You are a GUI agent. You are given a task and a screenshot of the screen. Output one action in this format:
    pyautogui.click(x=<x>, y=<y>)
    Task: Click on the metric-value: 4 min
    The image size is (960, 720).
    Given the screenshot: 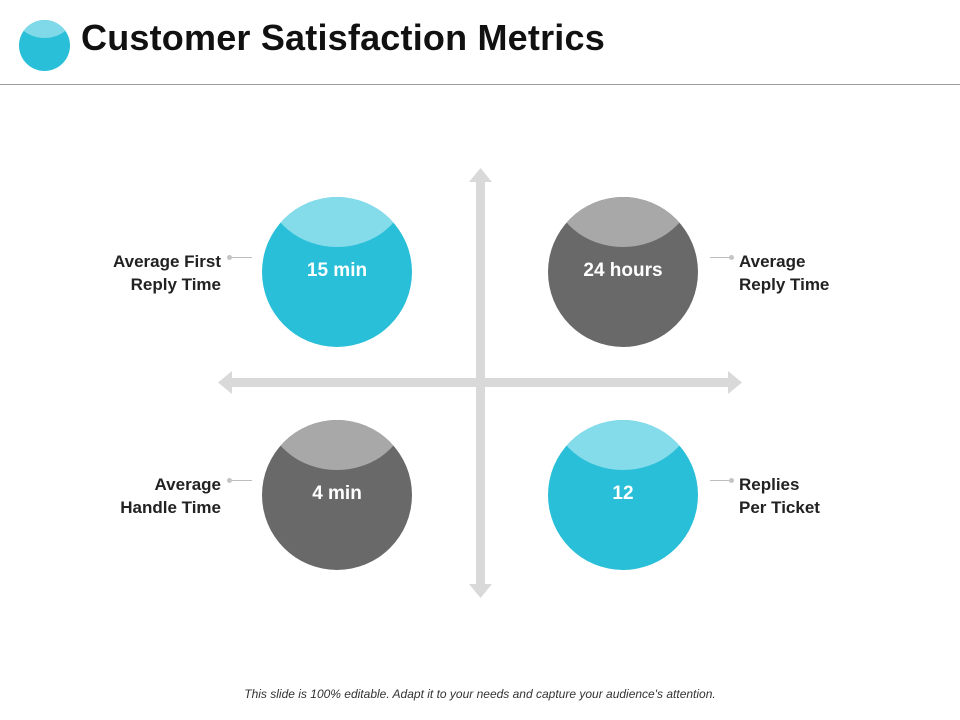 What is the action you would take?
    pyautogui.click(x=337, y=493)
    